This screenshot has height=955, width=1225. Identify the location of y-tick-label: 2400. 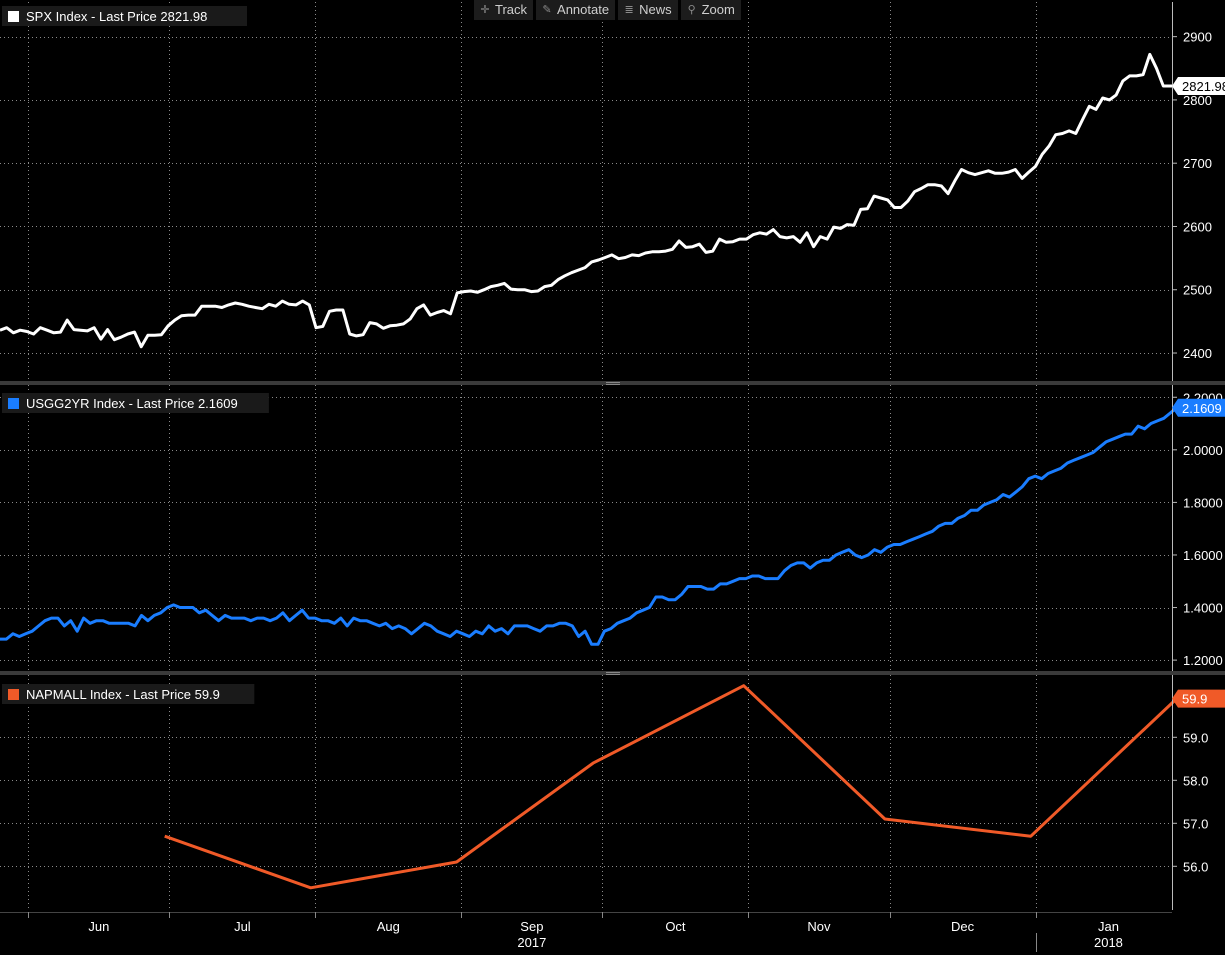
(1197, 353).